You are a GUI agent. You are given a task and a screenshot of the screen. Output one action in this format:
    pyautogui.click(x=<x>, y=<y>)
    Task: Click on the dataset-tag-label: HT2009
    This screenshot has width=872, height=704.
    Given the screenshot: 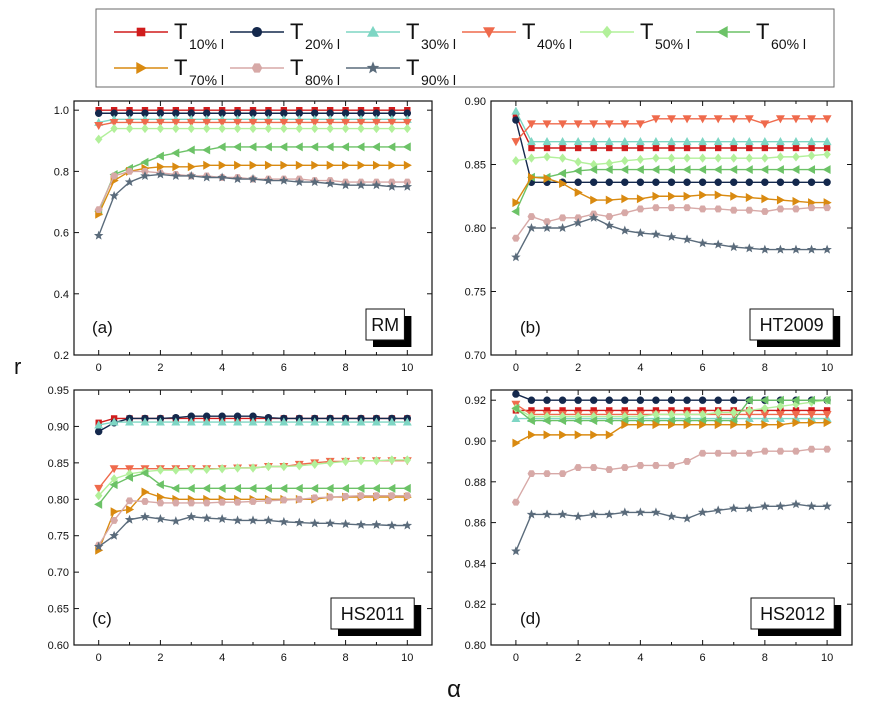 What is the action you would take?
    pyautogui.click(x=792, y=325)
    